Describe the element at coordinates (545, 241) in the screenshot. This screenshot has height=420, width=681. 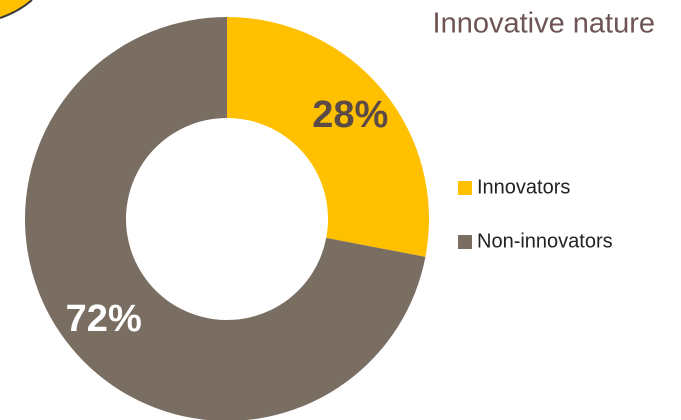
I see `legend-label: Non-innovators` at that location.